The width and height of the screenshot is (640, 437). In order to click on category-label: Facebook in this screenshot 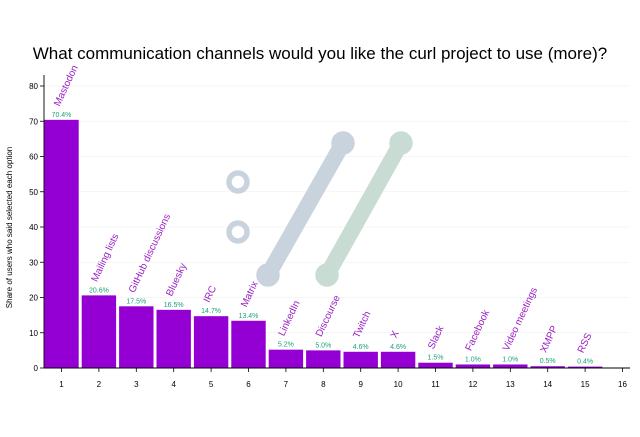, I will do `click(478, 329)`.